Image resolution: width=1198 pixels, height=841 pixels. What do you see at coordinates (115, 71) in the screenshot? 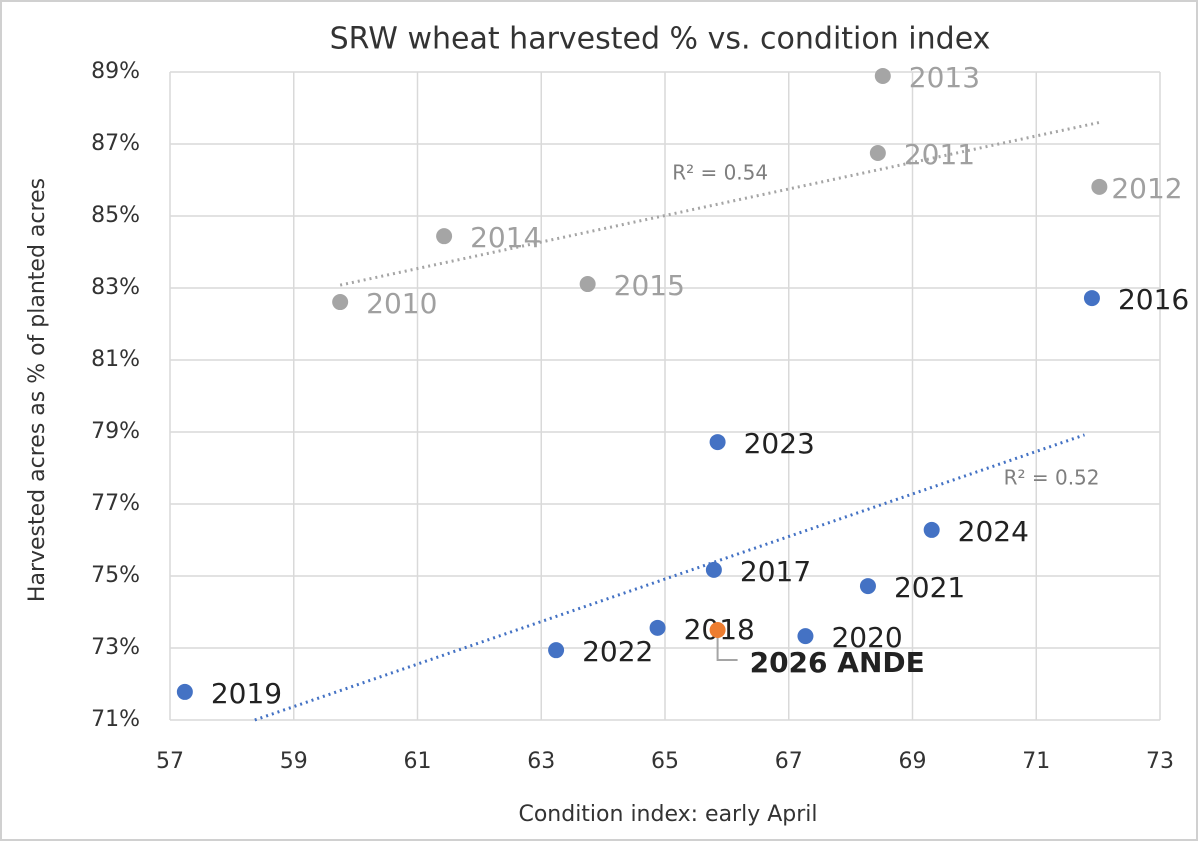
I see `y-tick-label: 89%` at bounding box center [115, 71].